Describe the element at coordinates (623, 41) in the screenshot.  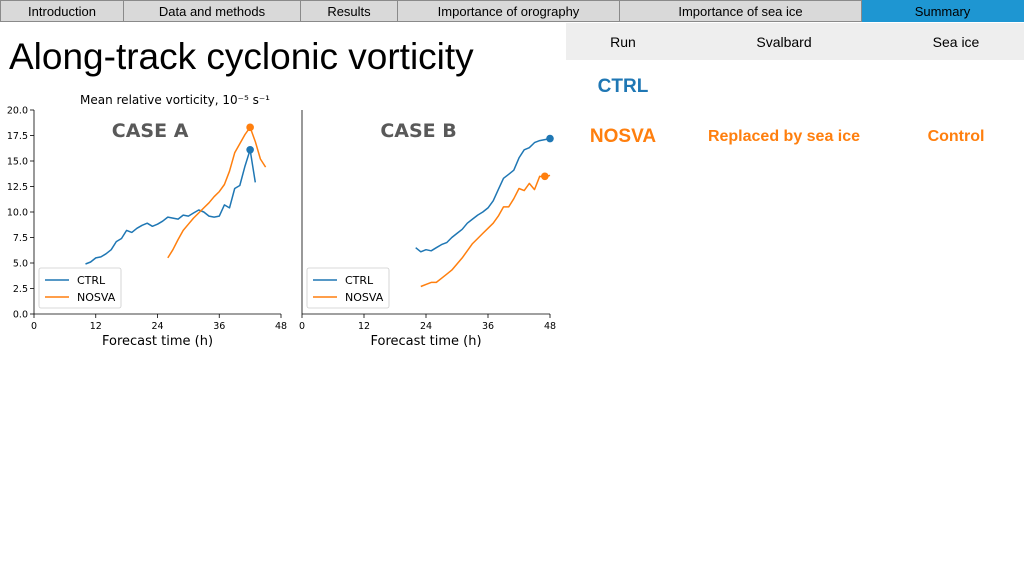
I see `header-run: Run` at that location.